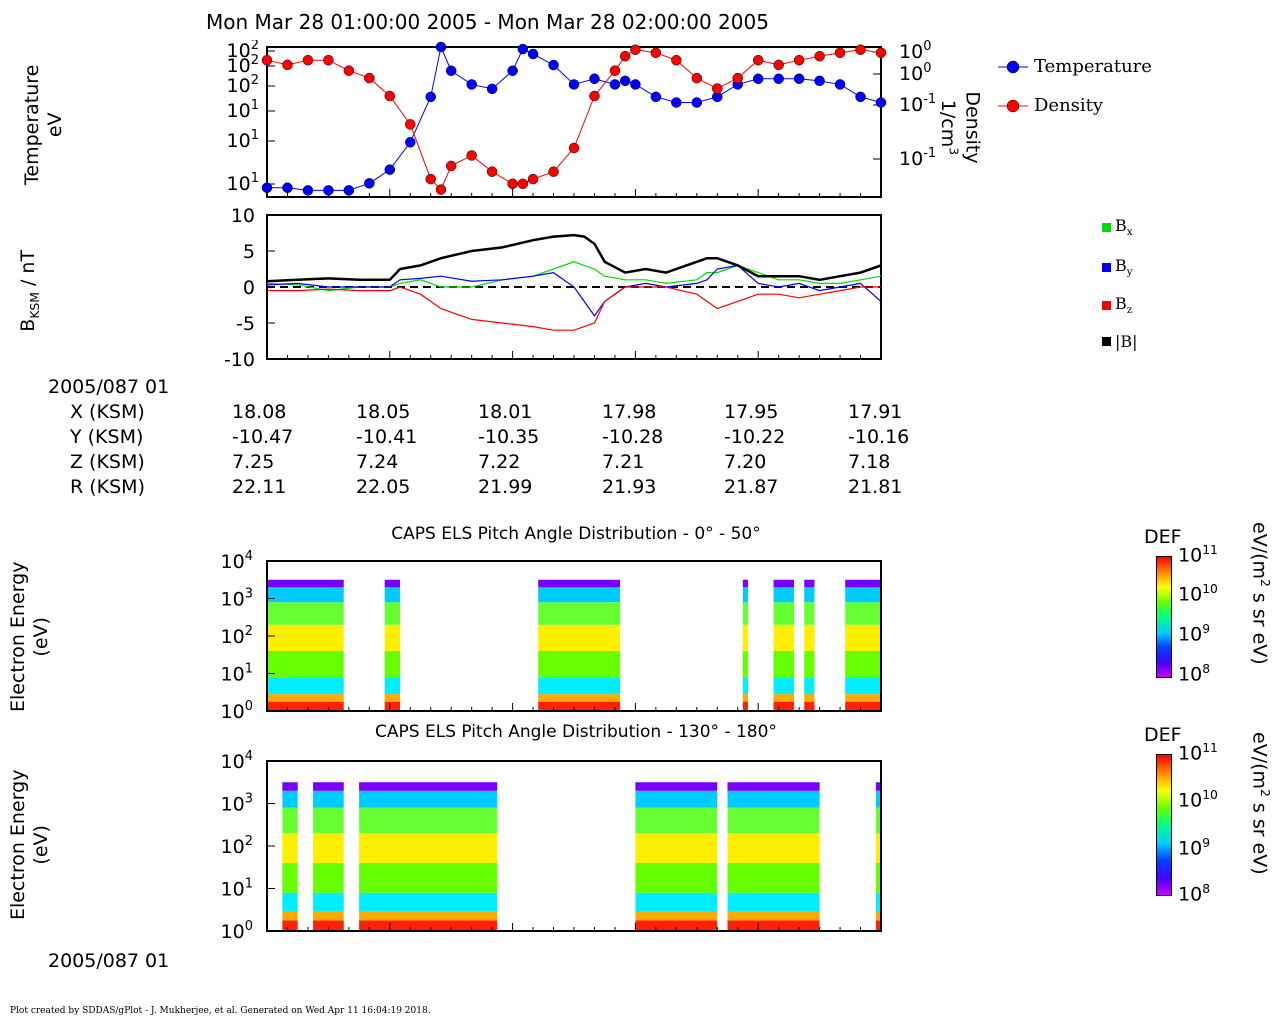 Image resolution: width=1280 pixels, height=1024 pixels. I want to click on ephemeris-value: 21.87, so click(751, 487).